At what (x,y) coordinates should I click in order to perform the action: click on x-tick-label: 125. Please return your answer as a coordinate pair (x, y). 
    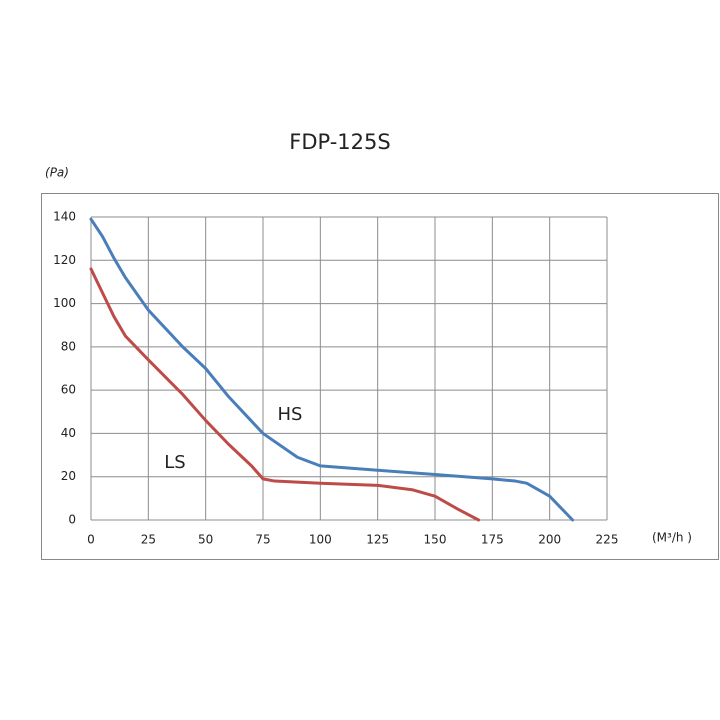
    Looking at the image, I should click on (377, 540).